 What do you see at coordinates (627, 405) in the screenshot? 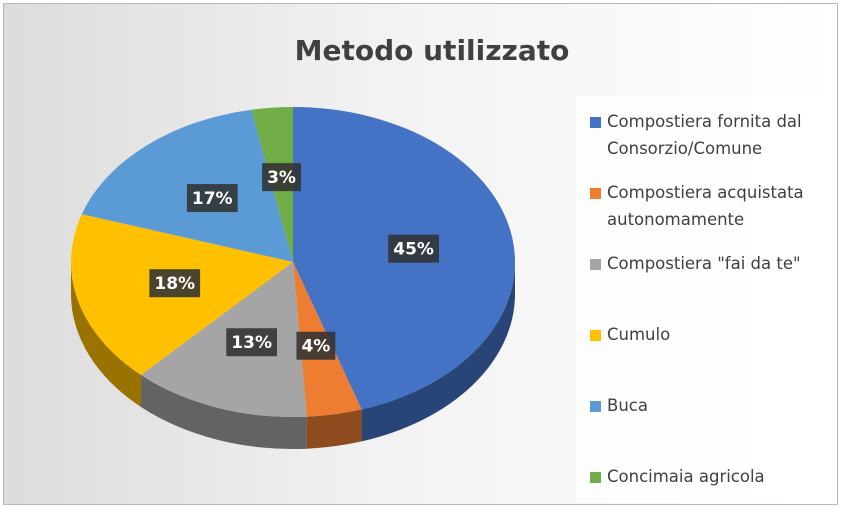
I see `legend-label: Buca` at bounding box center [627, 405].